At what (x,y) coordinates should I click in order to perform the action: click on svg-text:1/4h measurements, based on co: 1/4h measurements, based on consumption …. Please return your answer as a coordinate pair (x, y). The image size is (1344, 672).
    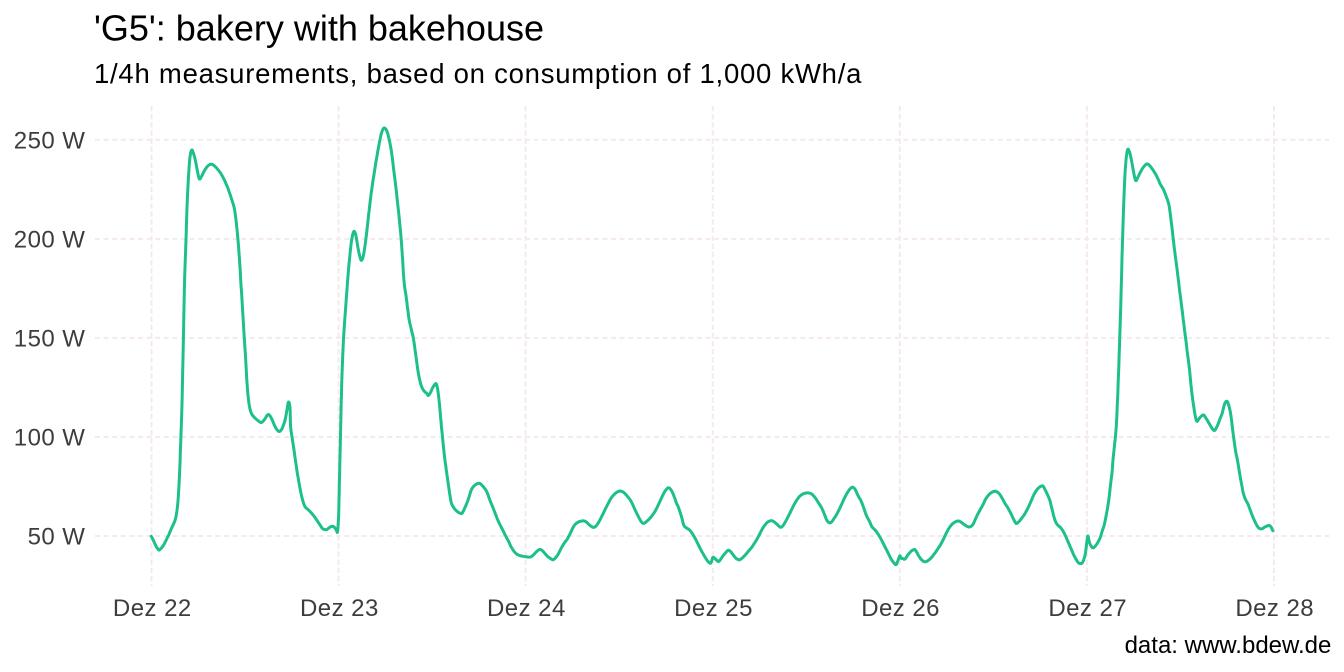
    Looking at the image, I should click on (478, 73).